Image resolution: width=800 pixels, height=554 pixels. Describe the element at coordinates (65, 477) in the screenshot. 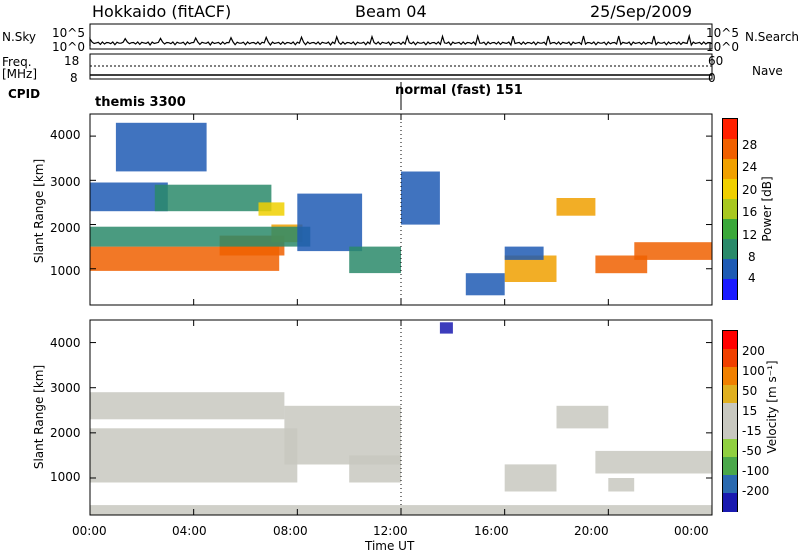

I see `velocity-ytick-1000: 1000` at that location.